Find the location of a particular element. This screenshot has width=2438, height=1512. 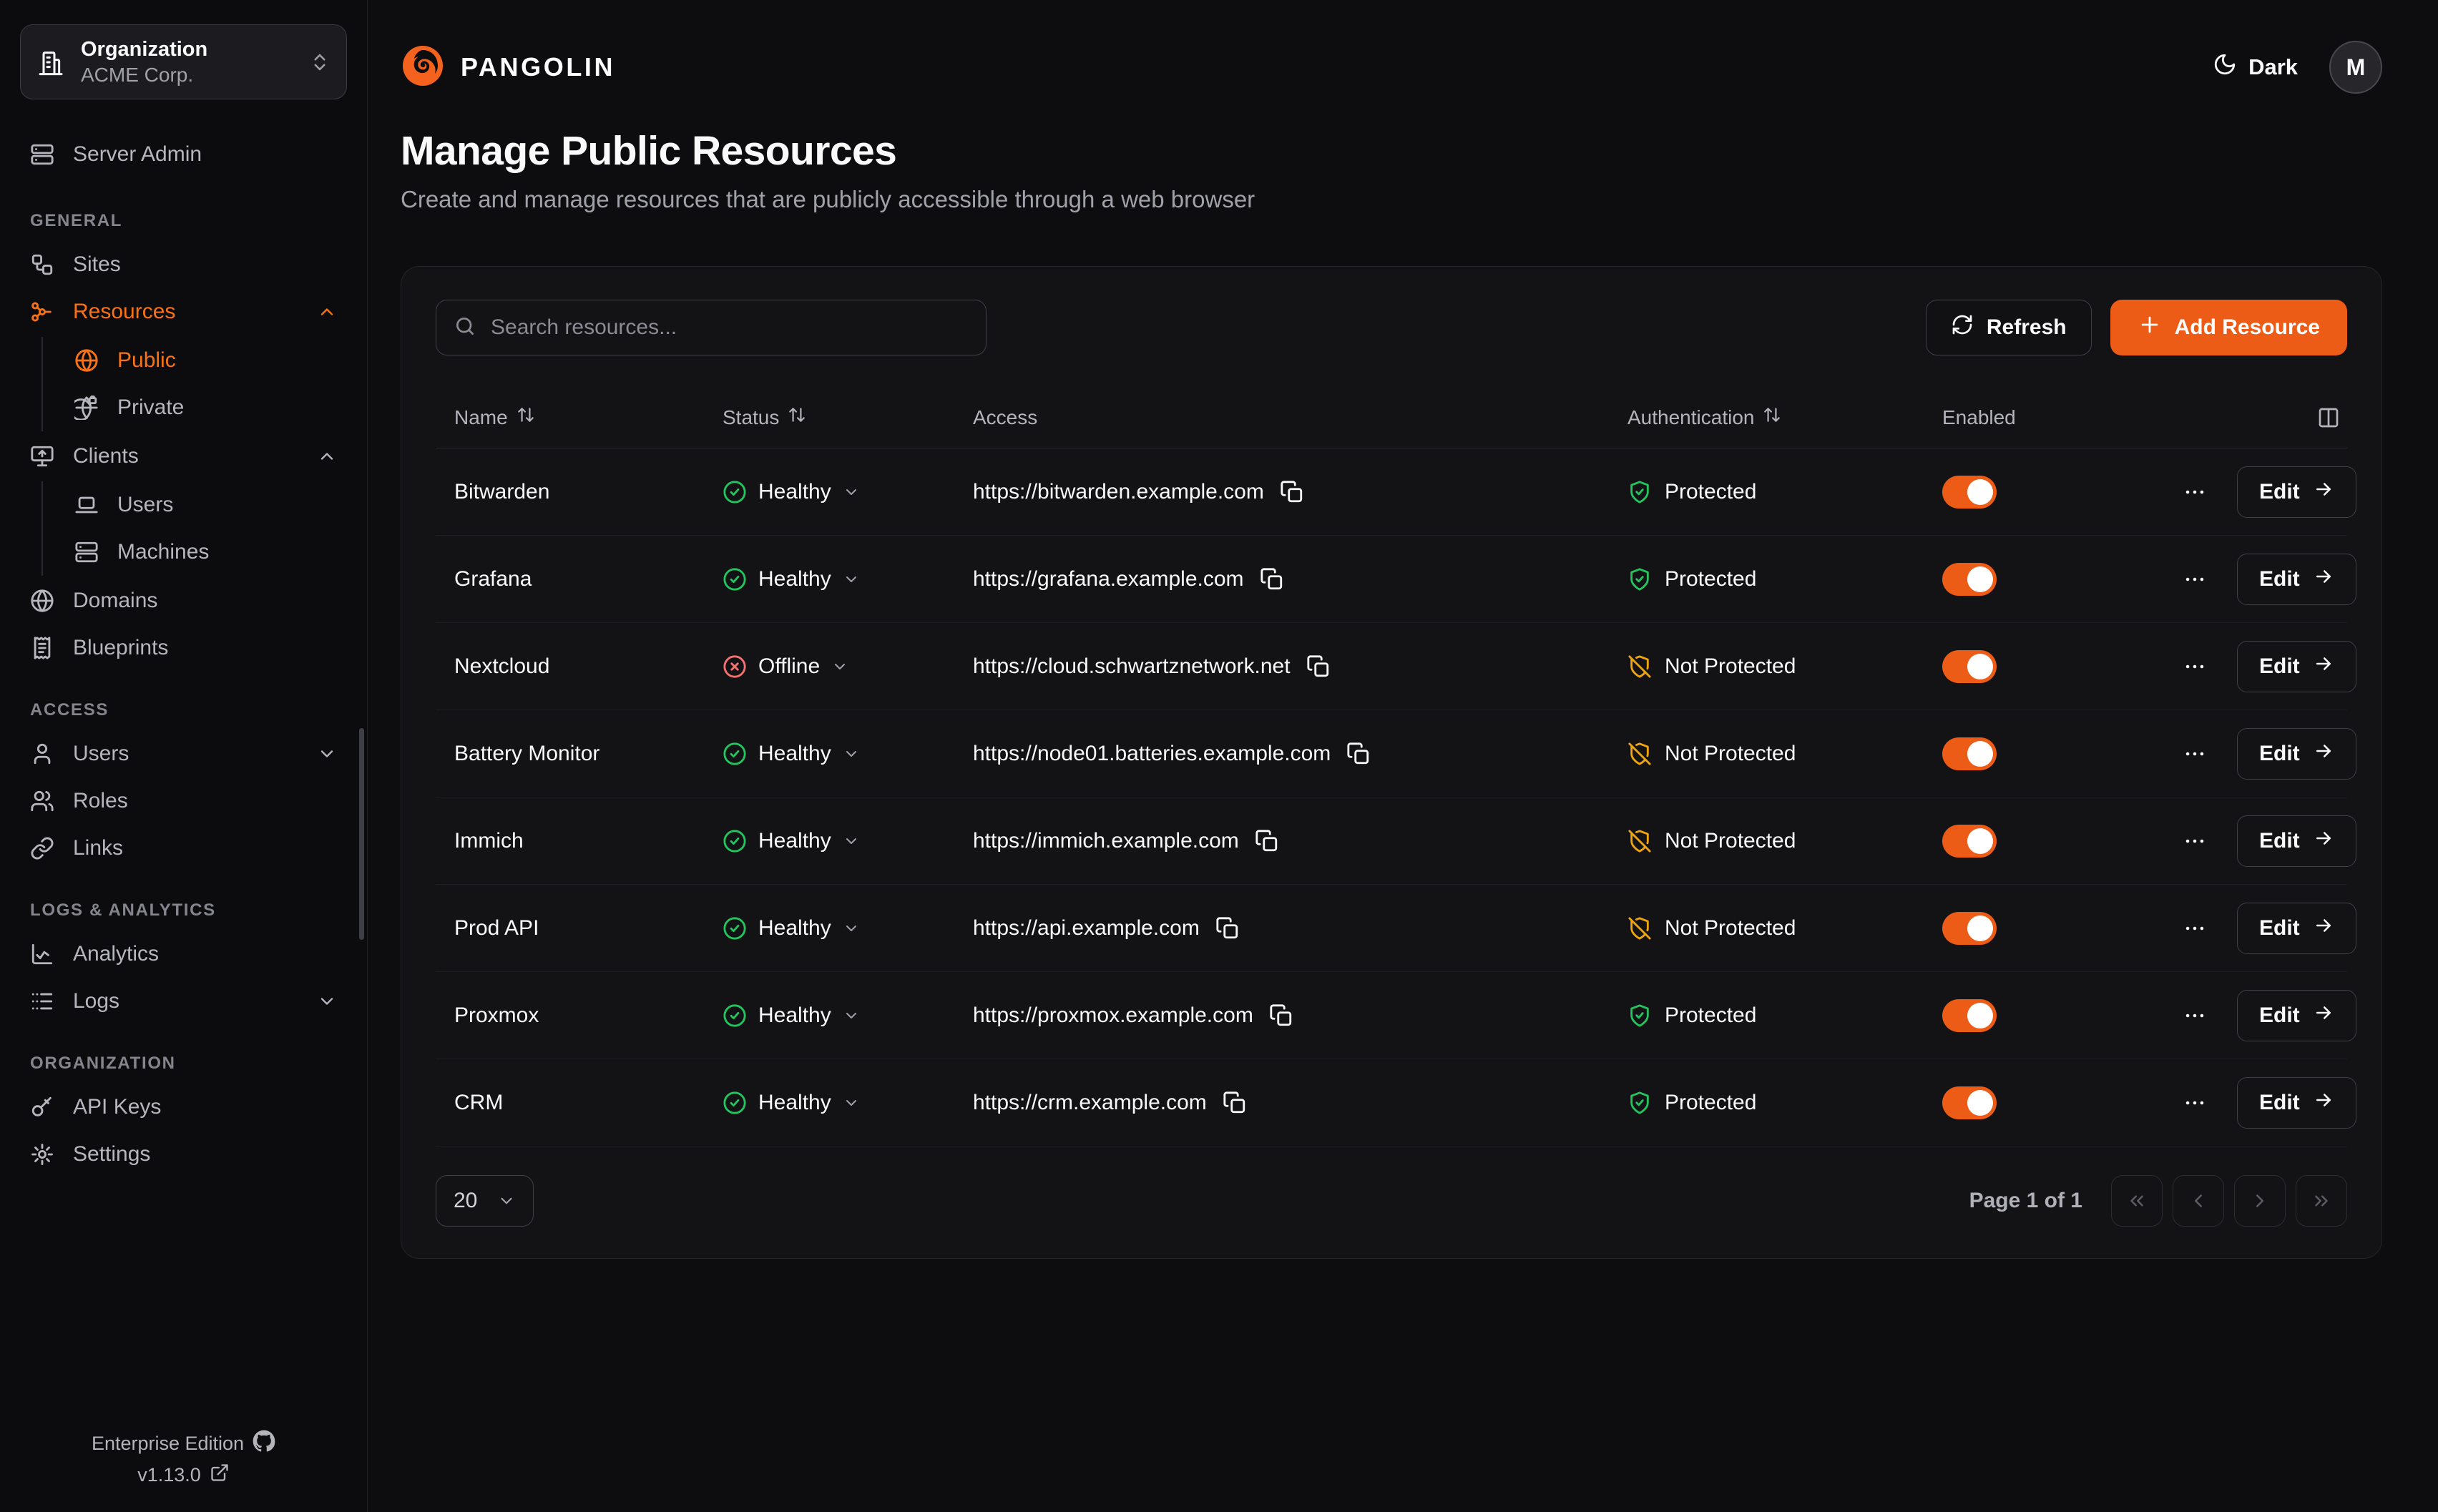

refresh-button: Refresh is located at coordinates (2008, 327).